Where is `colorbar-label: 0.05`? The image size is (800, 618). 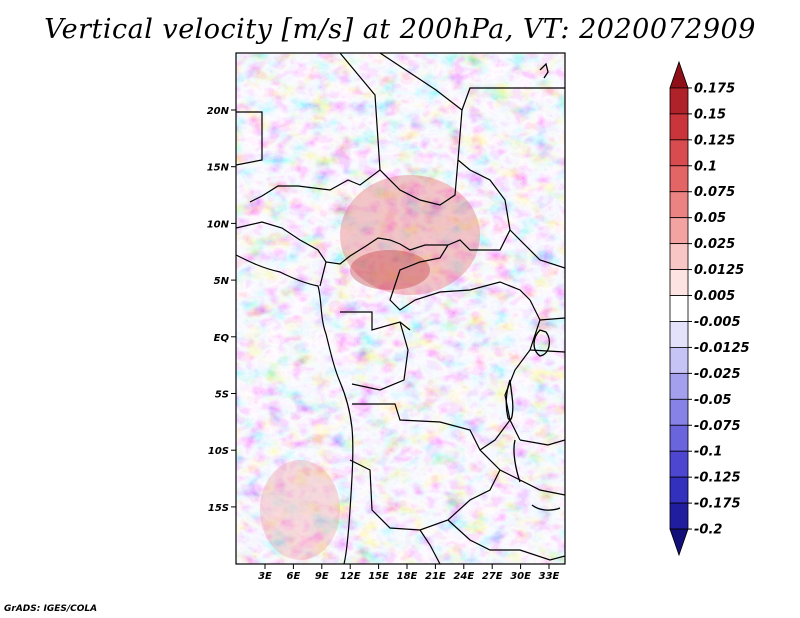
colorbar-label: 0.05 is located at coordinates (710, 218).